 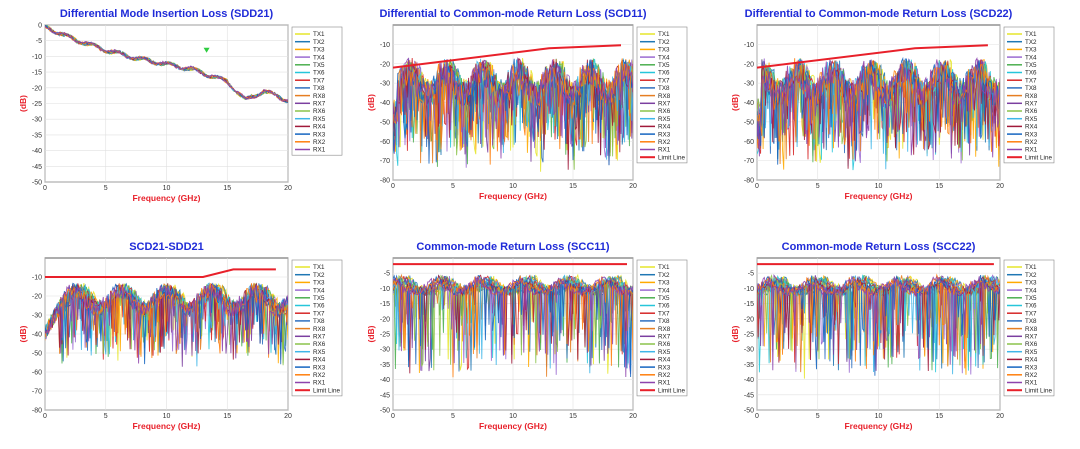 What do you see at coordinates (385, 161) in the screenshot?
I see `y-tick-label: -70` at bounding box center [385, 161].